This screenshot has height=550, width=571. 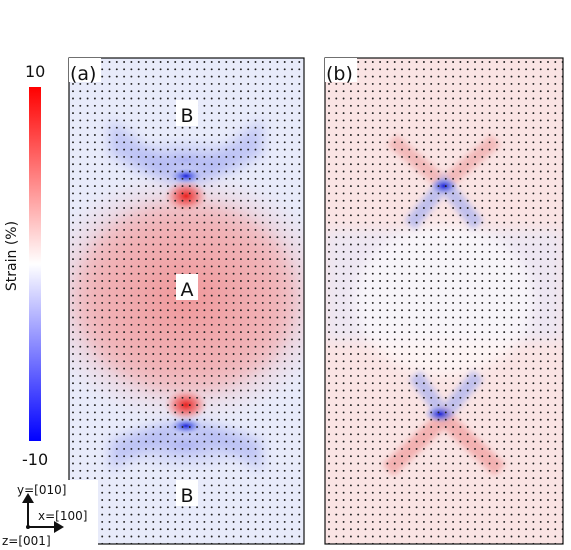 What do you see at coordinates (26, 541) in the screenshot?
I see `z-axis-label: z=[001]` at bounding box center [26, 541].